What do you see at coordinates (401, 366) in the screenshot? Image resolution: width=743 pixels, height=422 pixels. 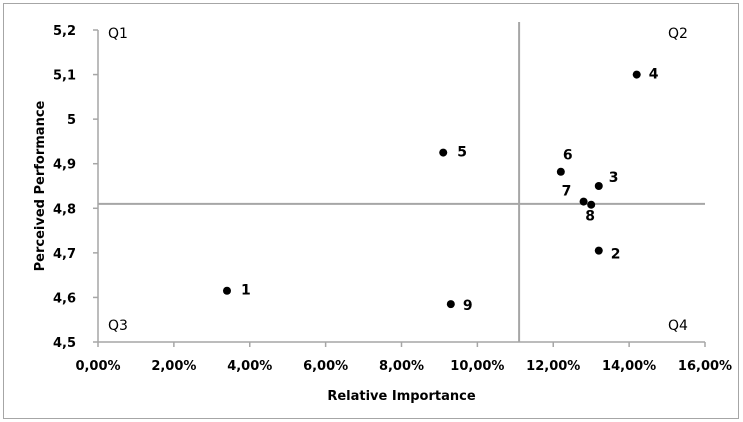 I see `x-tick-label: 8,00%` at bounding box center [401, 366].